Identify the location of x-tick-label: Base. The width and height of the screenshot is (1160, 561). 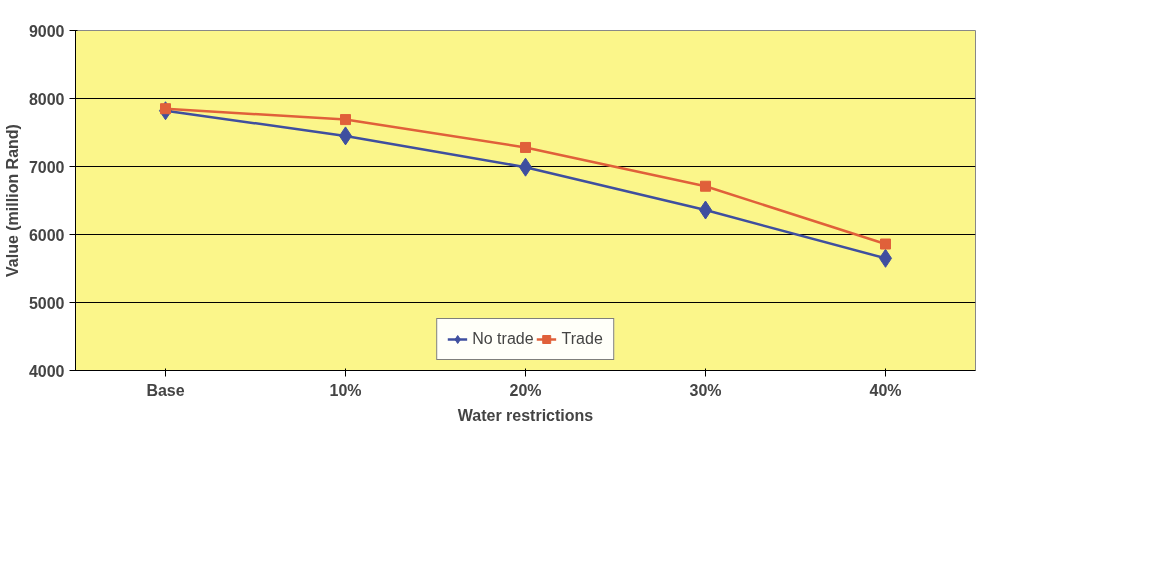
(165, 390).